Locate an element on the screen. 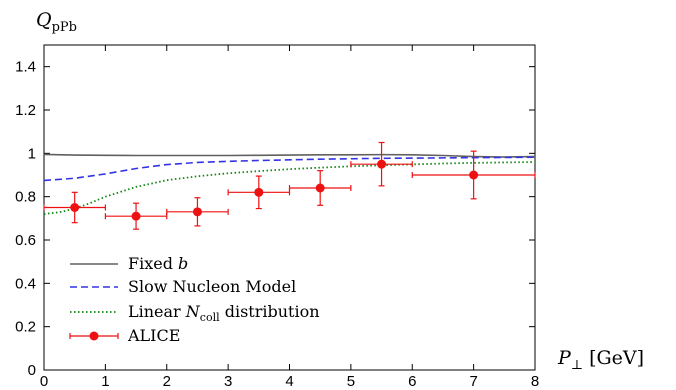 The width and height of the screenshot is (676, 390). y-tick-label: 0.6 is located at coordinates (25, 240).